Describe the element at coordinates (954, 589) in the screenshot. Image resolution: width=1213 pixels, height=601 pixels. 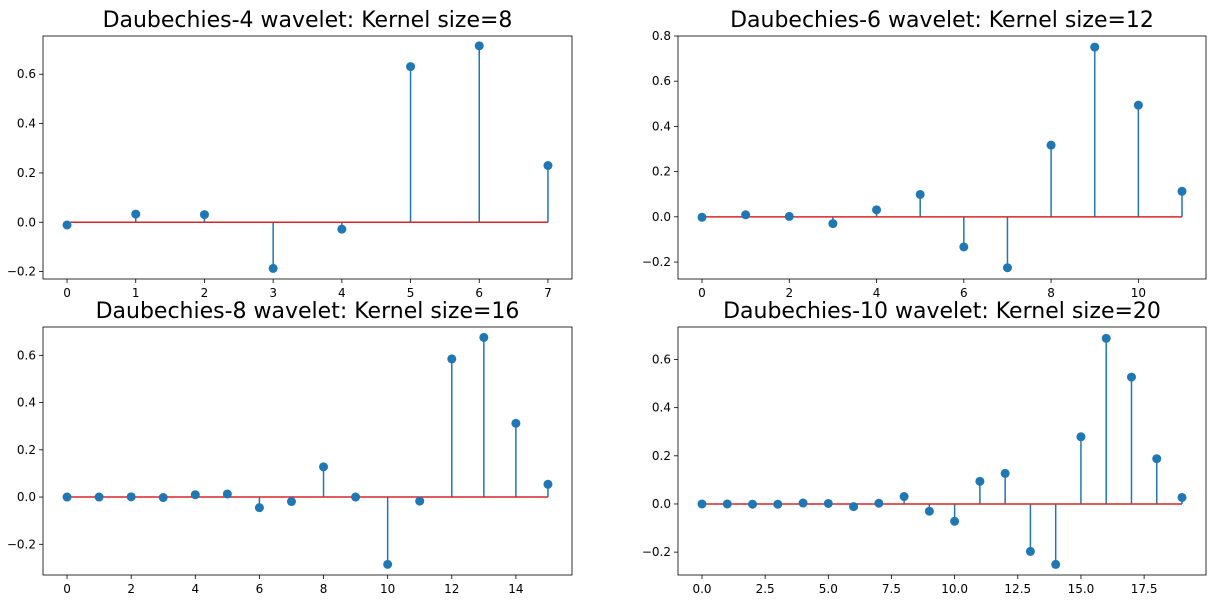
I see `x-tick-label: 10.0` at that location.